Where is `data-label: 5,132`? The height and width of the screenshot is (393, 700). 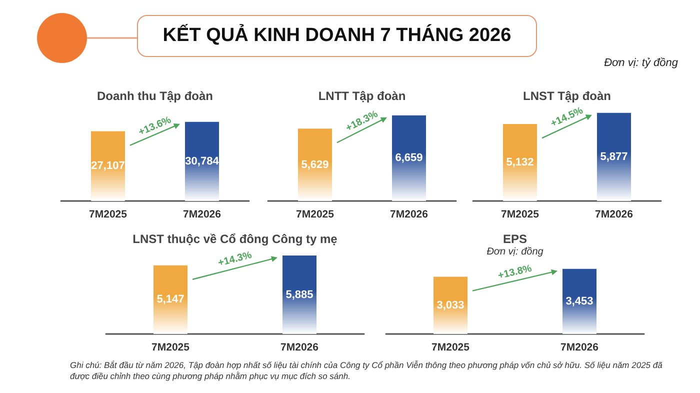 data-label: 5,132 is located at coordinates (520, 162).